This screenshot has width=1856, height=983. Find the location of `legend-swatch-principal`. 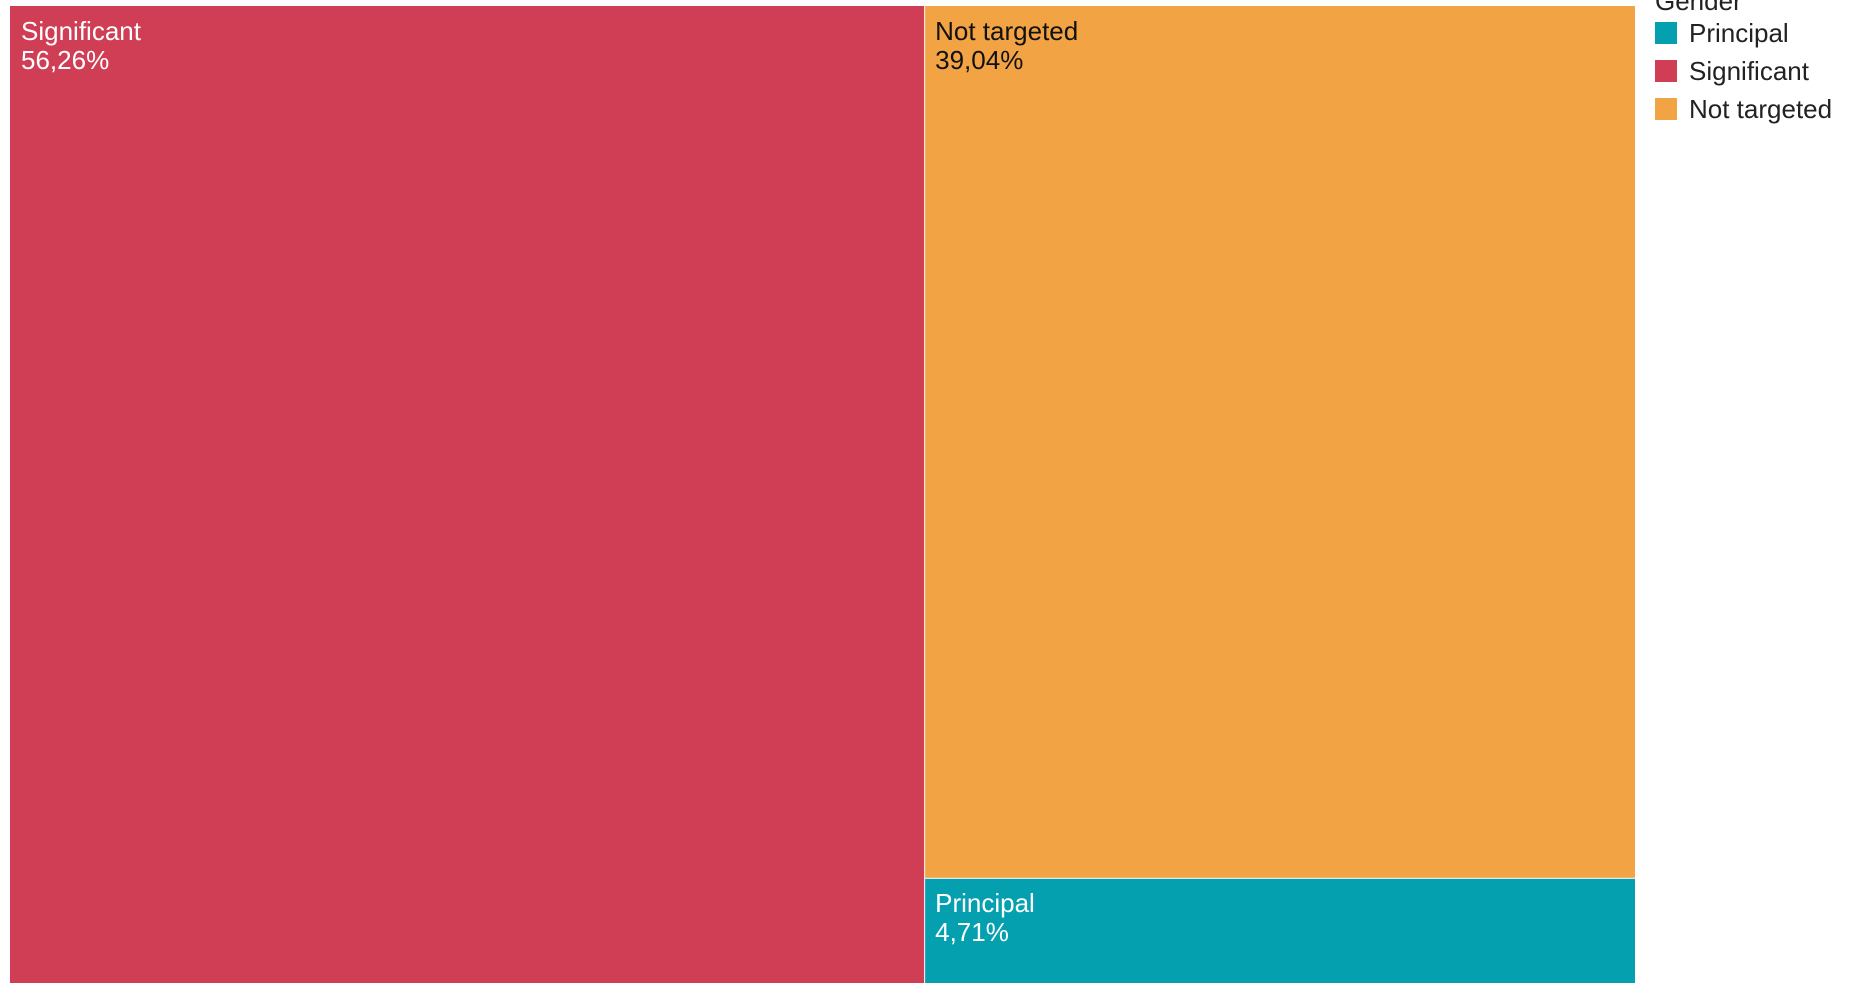

legend-swatch-principal is located at coordinates (1666, 33).